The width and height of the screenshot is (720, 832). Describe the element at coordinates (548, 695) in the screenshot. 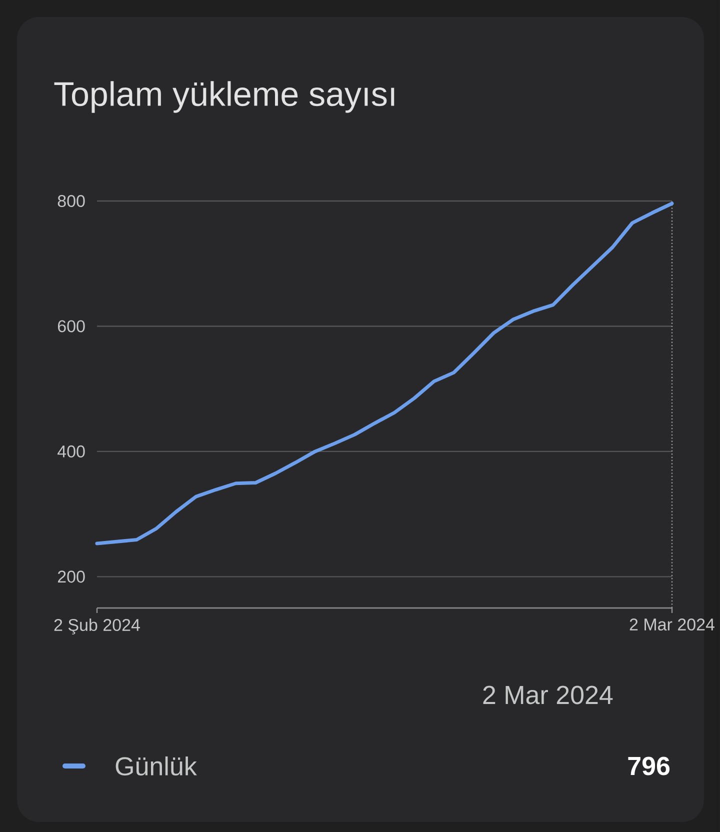

I see `text: 2 Mar 2024` at that location.